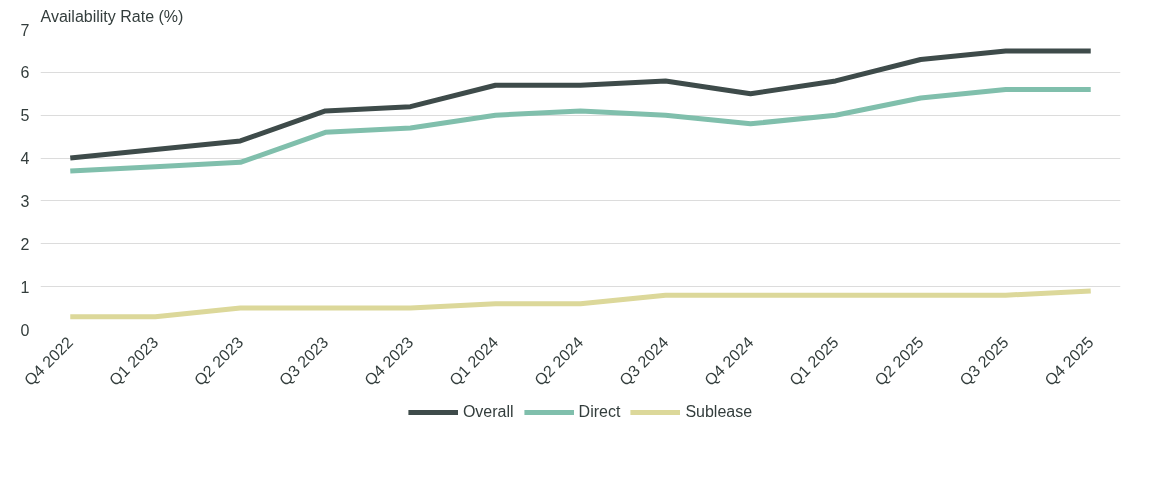 This screenshot has width=1168, height=496. What do you see at coordinates (25, 116) in the screenshot?
I see `y-tick-label: 5` at bounding box center [25, 116].